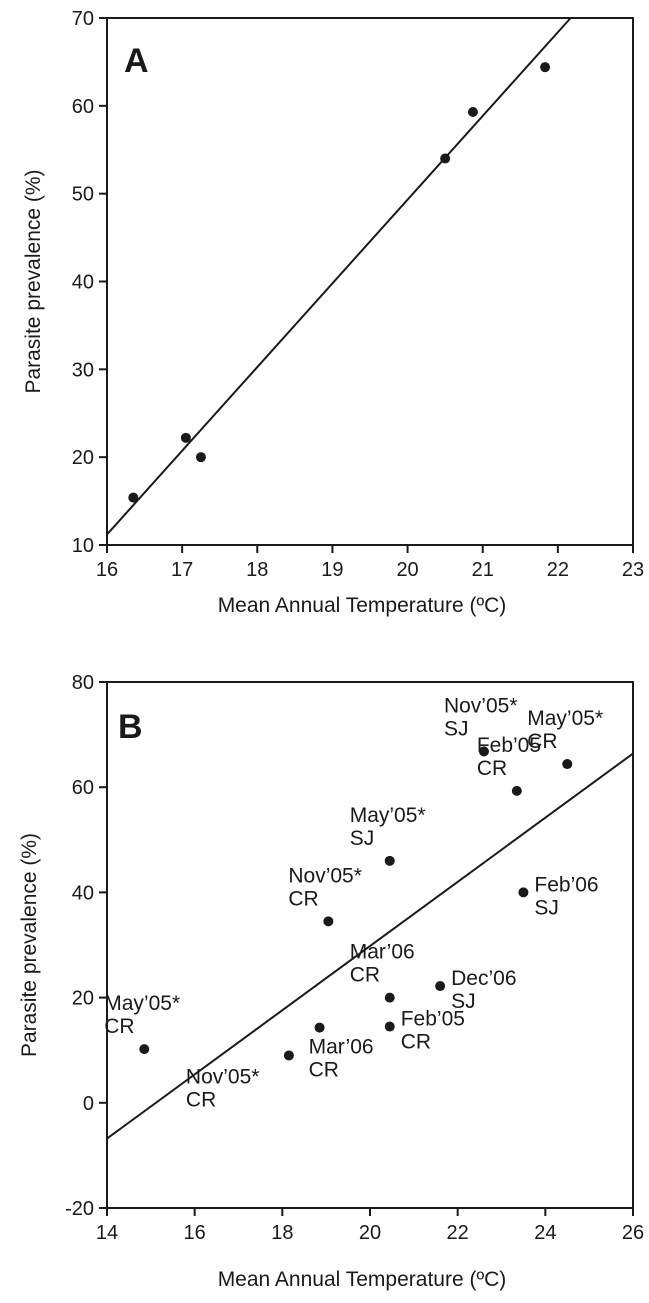 The height and width of the screenshot is (1303, 649). Describe the element at coordinates (130, 727) in the screenshot. I see `panel-letter: B` at that location.